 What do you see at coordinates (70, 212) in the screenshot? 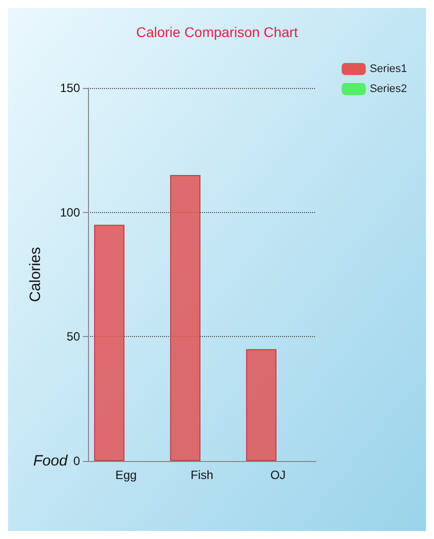
I see `y-tick-label: 100` at bounding box center [70, 212].